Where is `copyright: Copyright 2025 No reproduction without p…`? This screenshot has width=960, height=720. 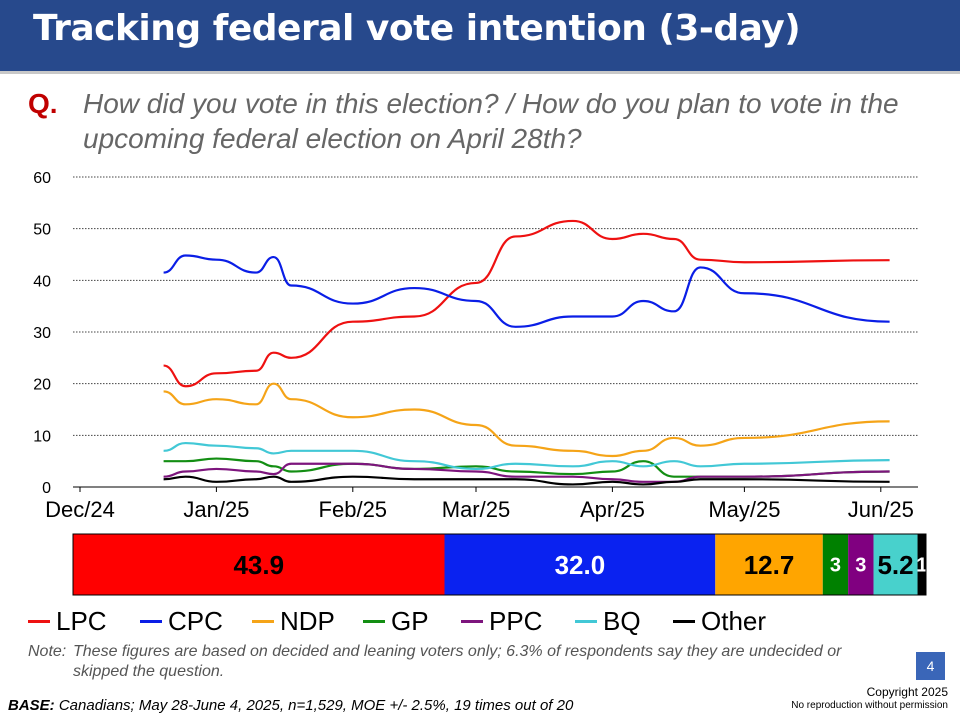
copyright: Copyright 2025 No reproduction without p… is located at coordinates (869, 699).